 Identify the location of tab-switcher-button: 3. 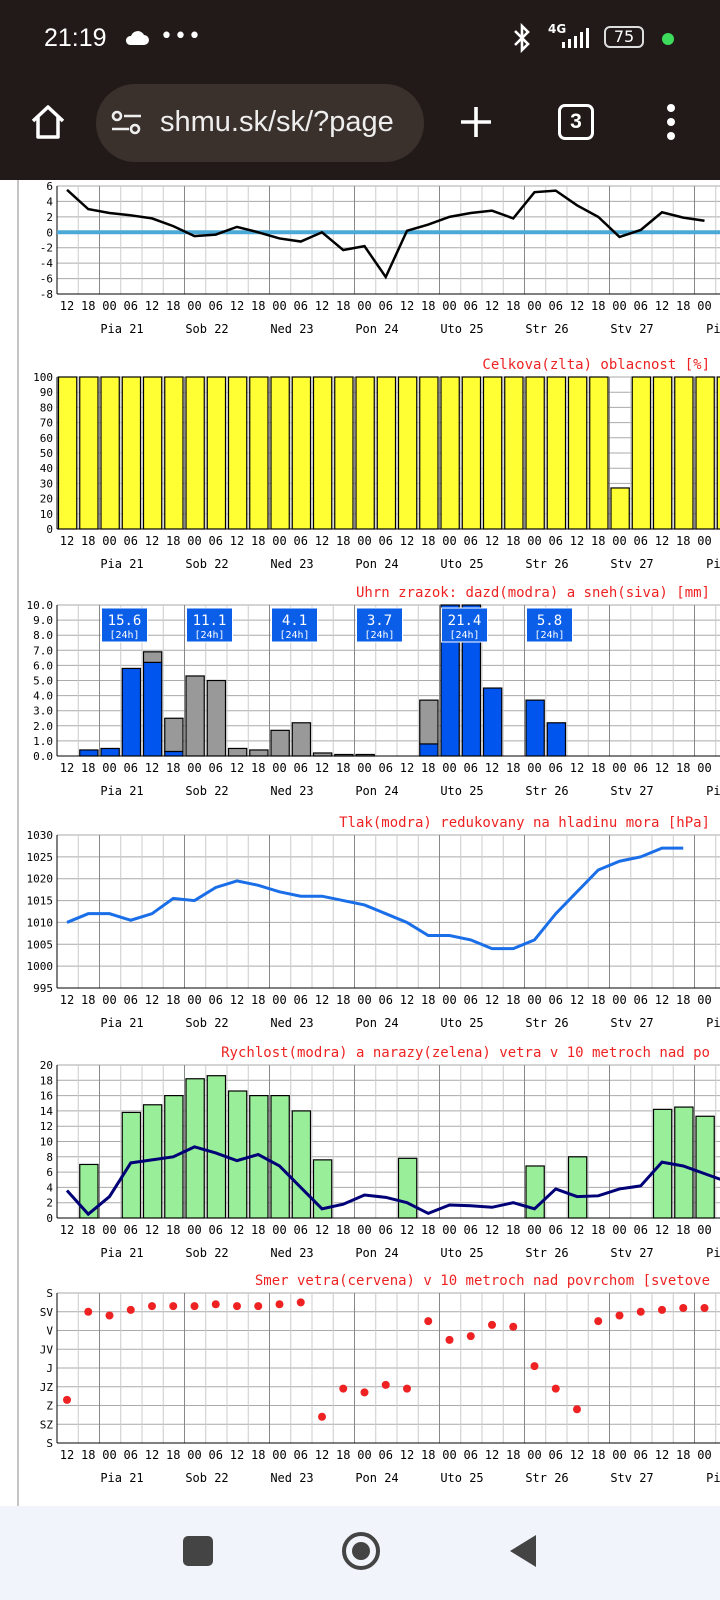
(576, 122).